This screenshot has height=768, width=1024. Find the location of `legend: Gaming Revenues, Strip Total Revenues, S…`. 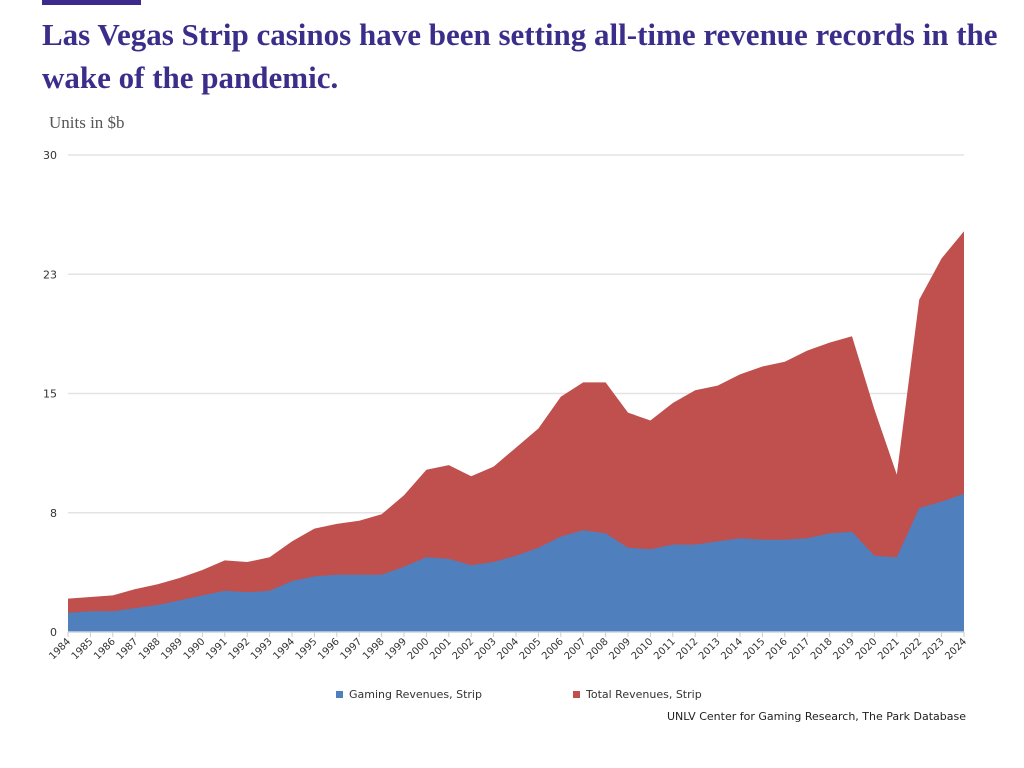

legend: Gaming Revenues, Strip Total Revenues, S… is located at coordinates (512, 696).